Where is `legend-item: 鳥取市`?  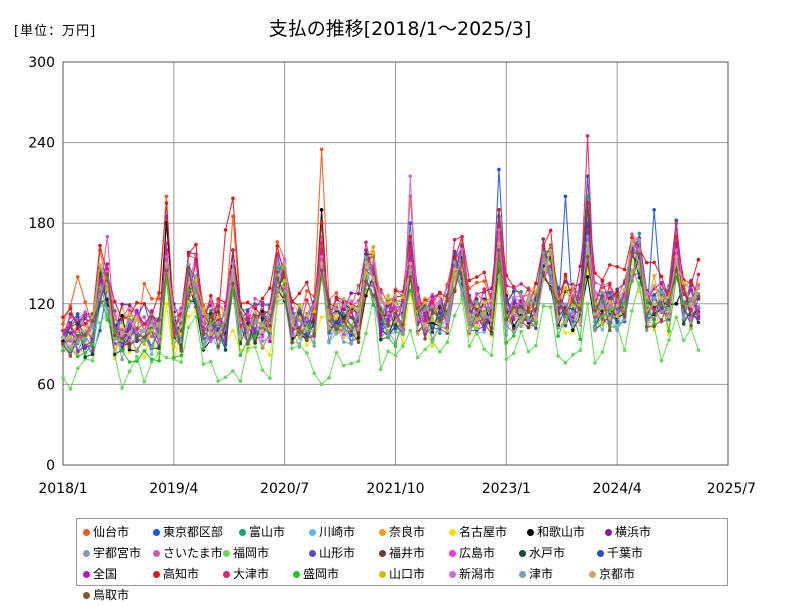
legend-item: 鳥取市 is located at coordinates (122, 595).